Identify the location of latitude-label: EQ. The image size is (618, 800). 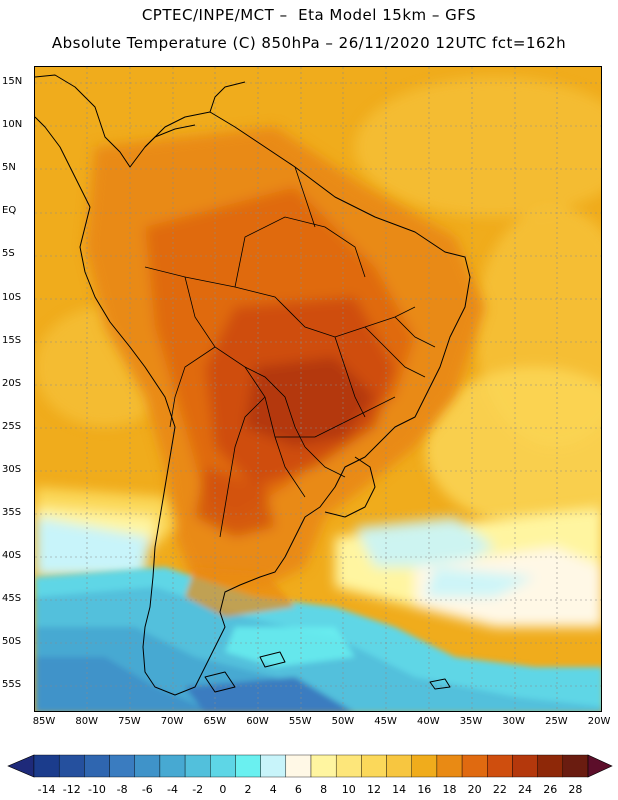
(9, 211).